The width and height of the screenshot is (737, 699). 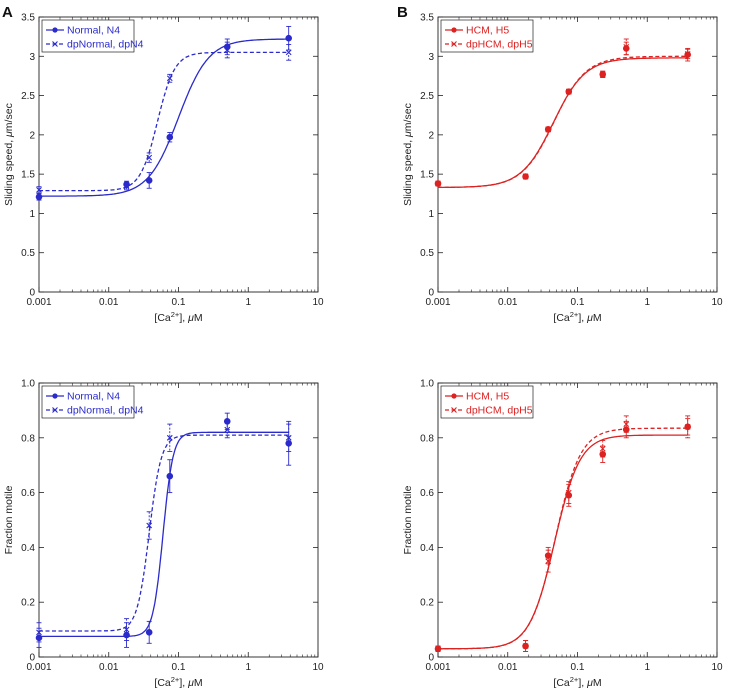 What do you see at coordinates (32, 135) in the screenshot?
I see `chart-a-top-y-tick-label: 2` at bounding box center [32, 135].